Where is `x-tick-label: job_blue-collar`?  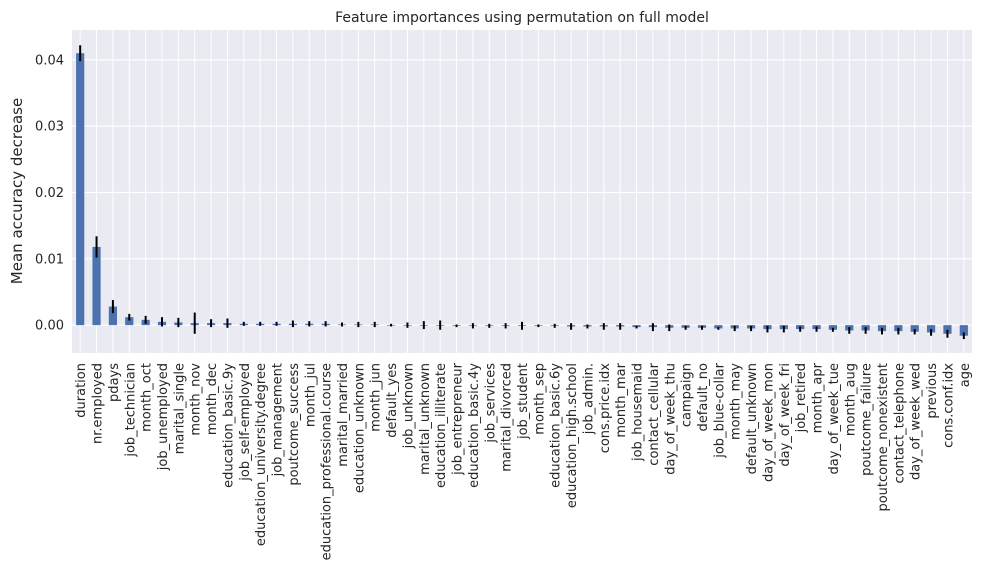 x-tick-label: job_blue-collar is located at coordinates (719, 410).